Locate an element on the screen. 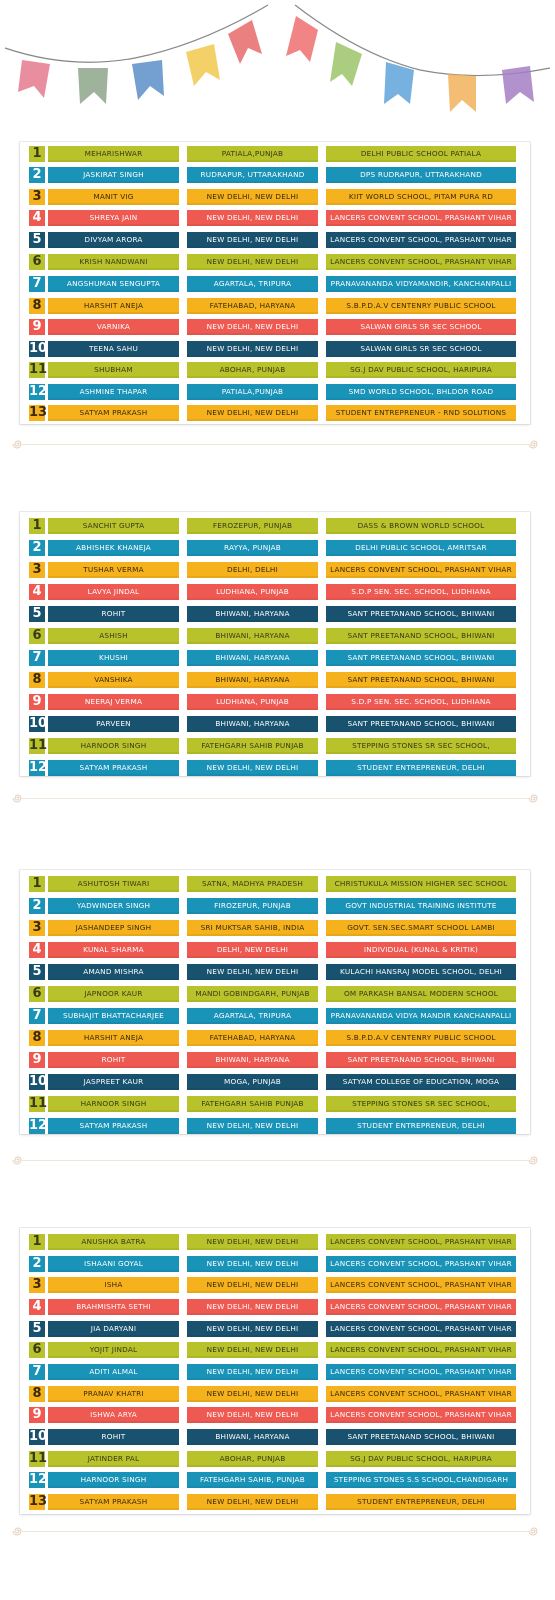 The image size is (555, 1600). participant-city: PATIALA,PUNJAB is located at coordinates (252, 154).